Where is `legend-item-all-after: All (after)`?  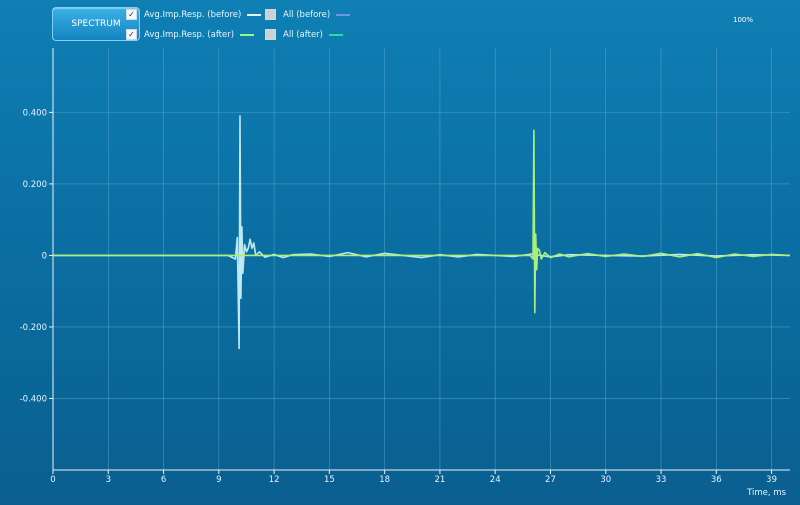 legend-item-all-after: All (after) is located at coordinates (304, 34).